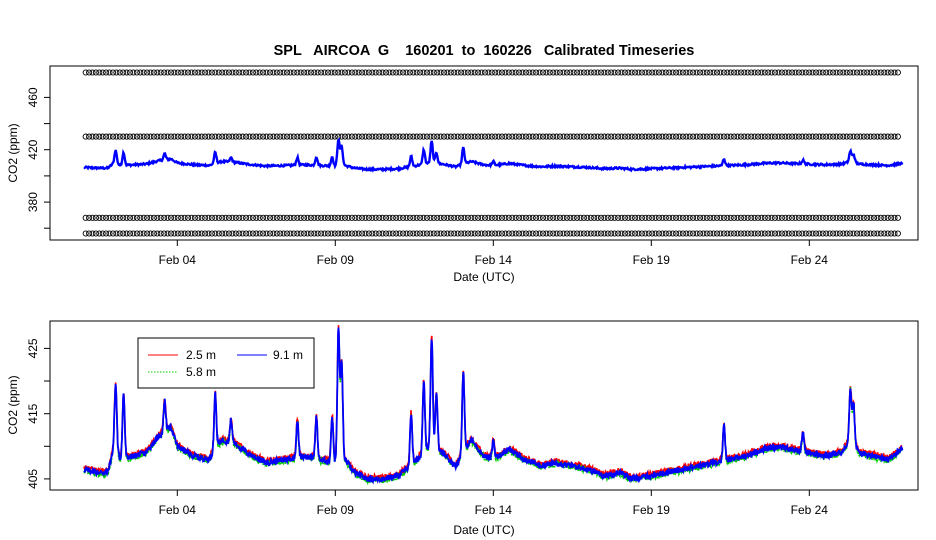 The height and width of the screenshot is (540, 936). I want to click on x-tick-label: Feb 04, so click(178, 260).